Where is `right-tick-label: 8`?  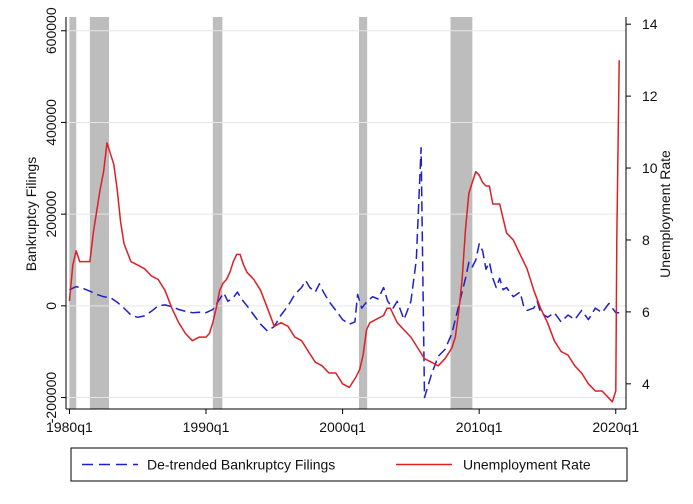 right-tick-label: 8 is located at coordinates (646, 240).